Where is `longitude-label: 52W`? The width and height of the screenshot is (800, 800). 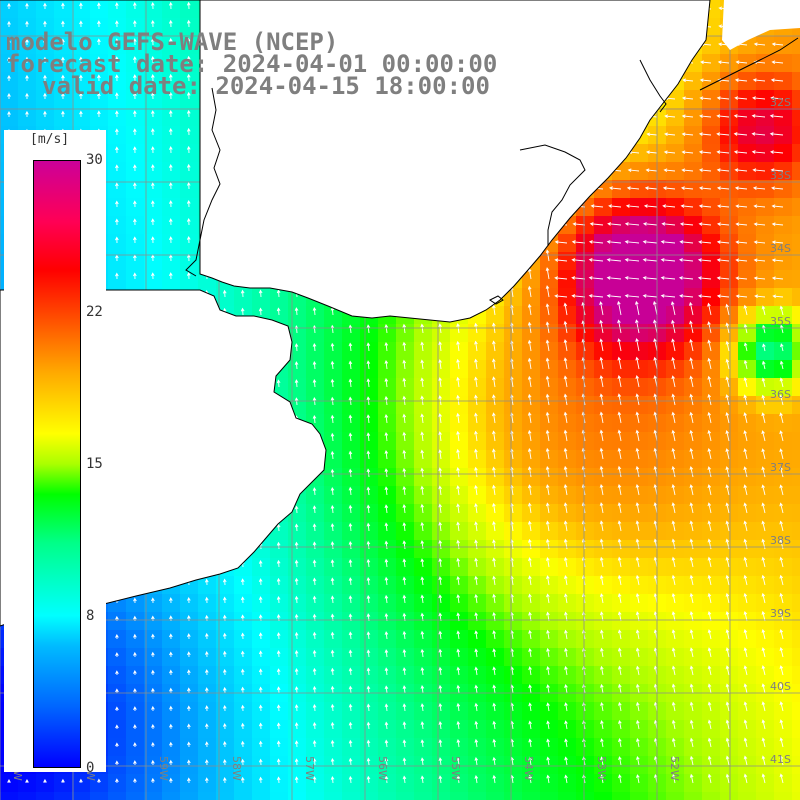 longitude-label: 52W is located at coordinates (674, 768).